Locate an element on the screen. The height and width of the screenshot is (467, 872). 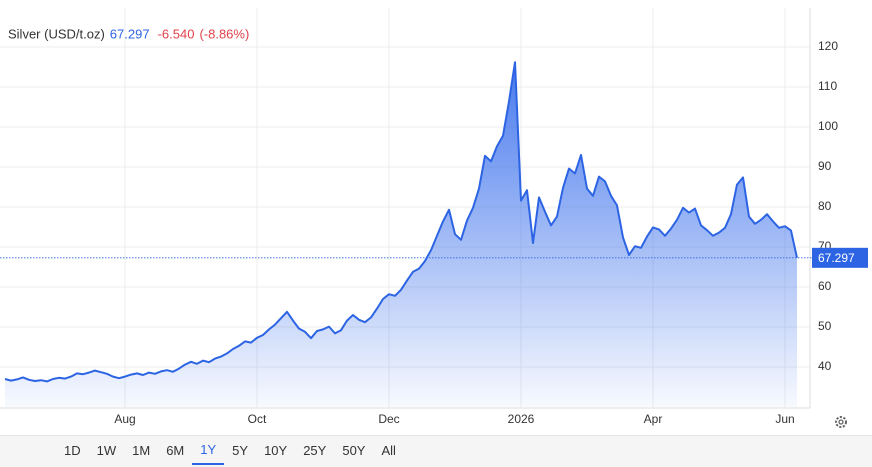
last-value-label: 67.297 is located at coordinates (836, 258).